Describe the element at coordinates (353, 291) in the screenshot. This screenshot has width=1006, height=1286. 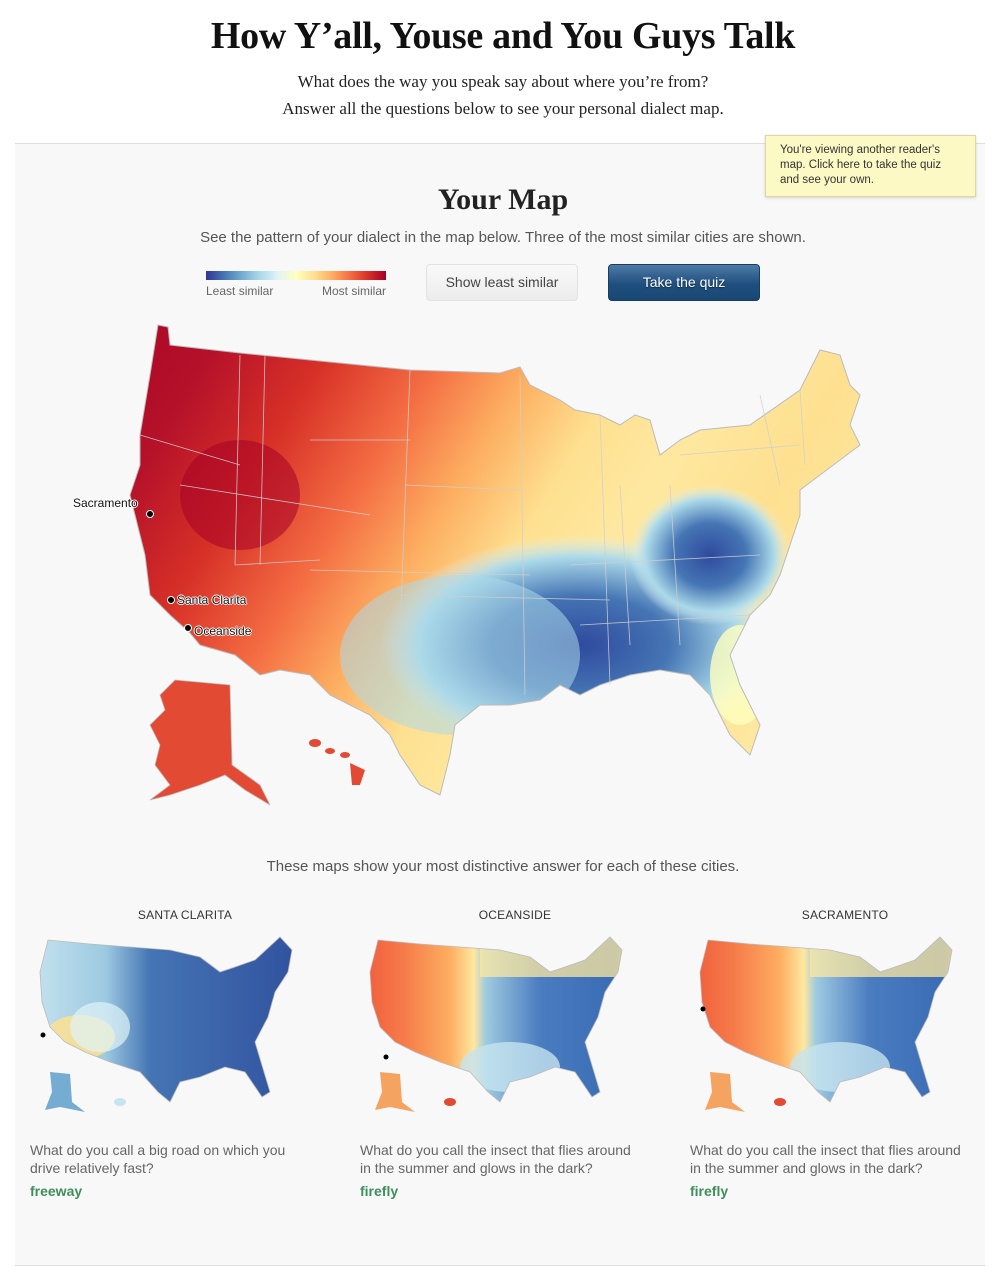
I see `legend-high-label: Most similar` at that location.